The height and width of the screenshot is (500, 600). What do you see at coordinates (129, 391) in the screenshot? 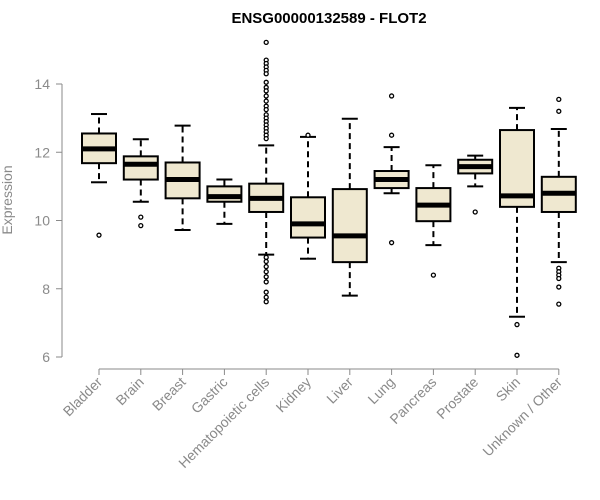
I see `x-tick-label: Brain` at bounding box center [129, 391].